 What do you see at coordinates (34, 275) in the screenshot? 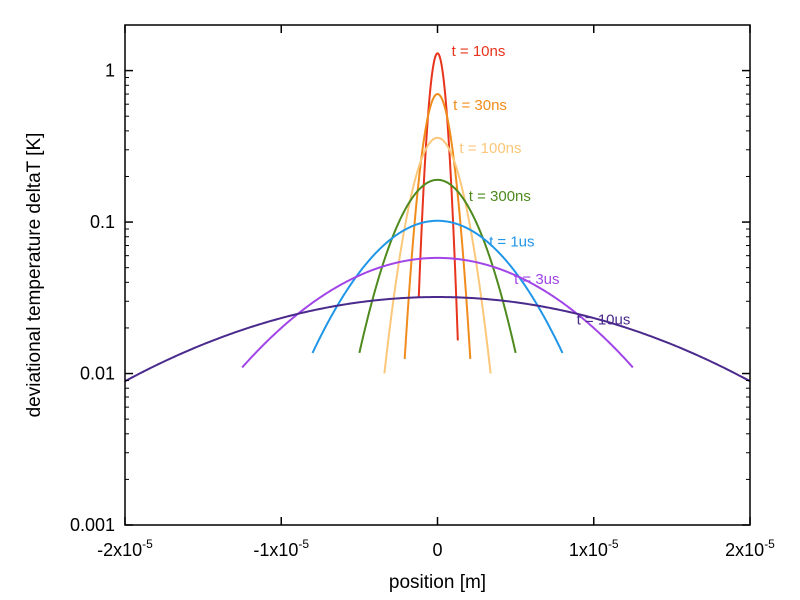
I see `y-axis-title: deviational temperature deltaT [K]` at bounding box center [34, 275].